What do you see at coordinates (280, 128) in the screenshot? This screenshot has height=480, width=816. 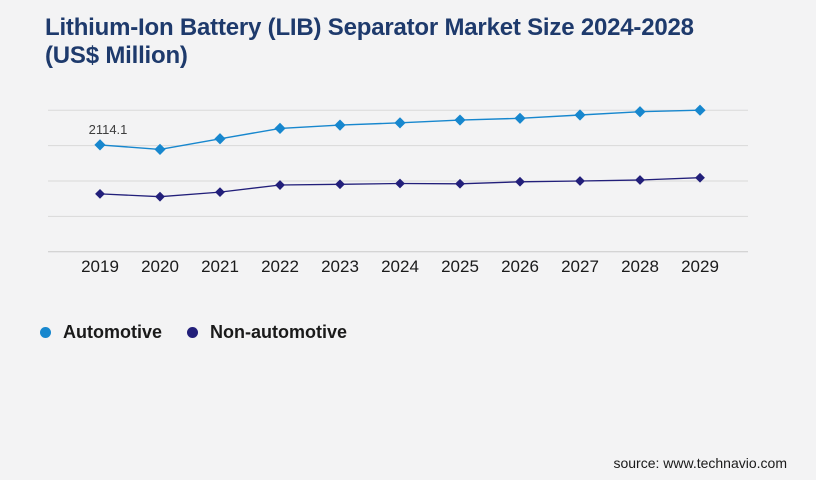 I see `marker-automotive-2022` at bounding box center [280, 128].